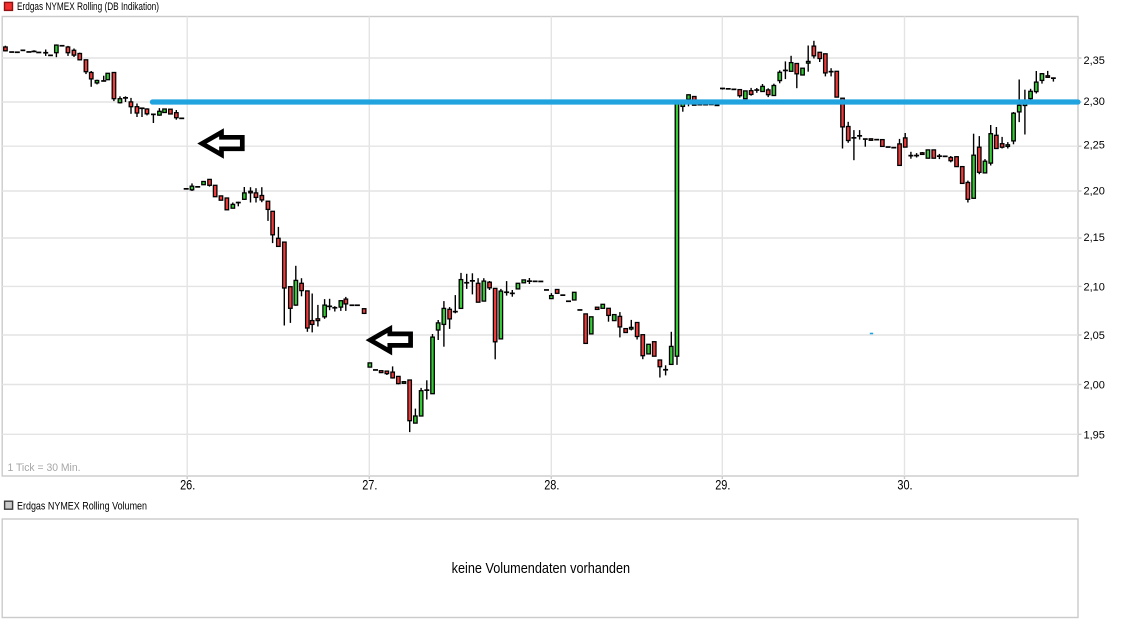 This screenshot has height=635, width=1125. Describe the element at coordinates (44, 468) in the screenshot. I see `svg-text: 1 Tick = 30 Min.` at that location.